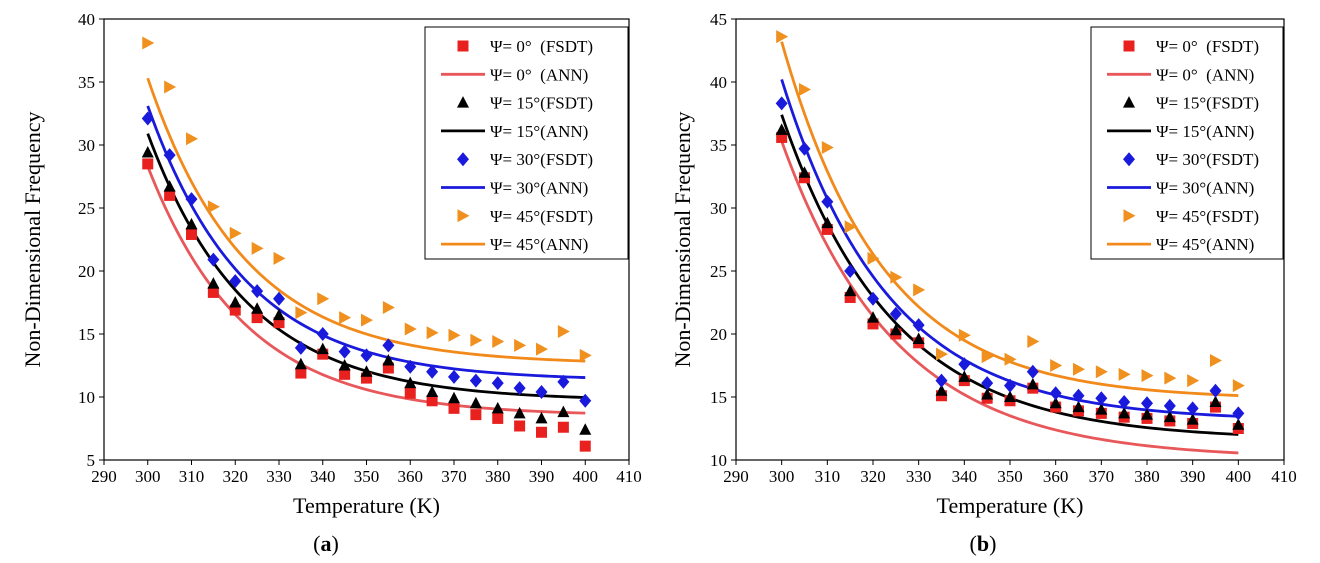  Describe the element at coordinates (86, 19) in the screenshot. I see `y-tick-label: 40` at that location.